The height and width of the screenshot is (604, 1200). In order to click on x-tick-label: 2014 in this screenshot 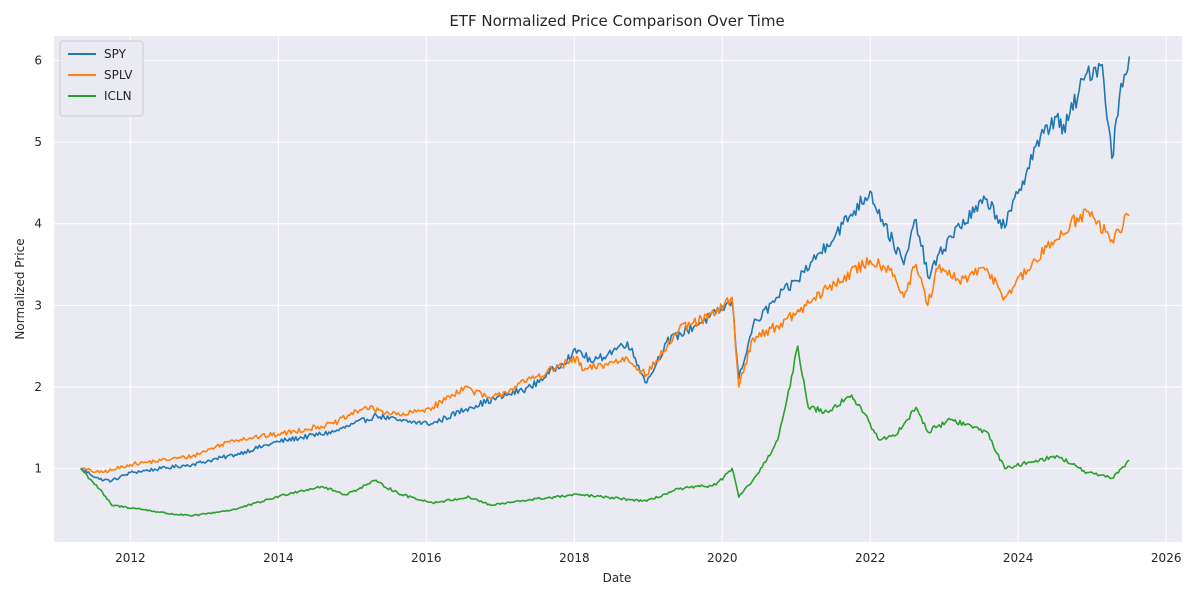, I will do `click(278, 558)`.